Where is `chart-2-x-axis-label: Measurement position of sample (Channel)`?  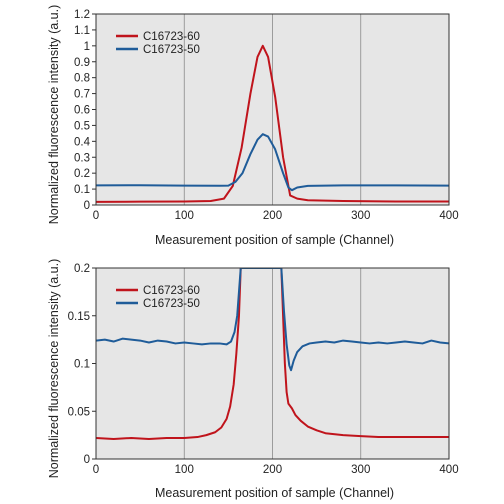
chart-2-x-axis-label: Measurement position of sample (Channel) is located at coordinates (274, 493).